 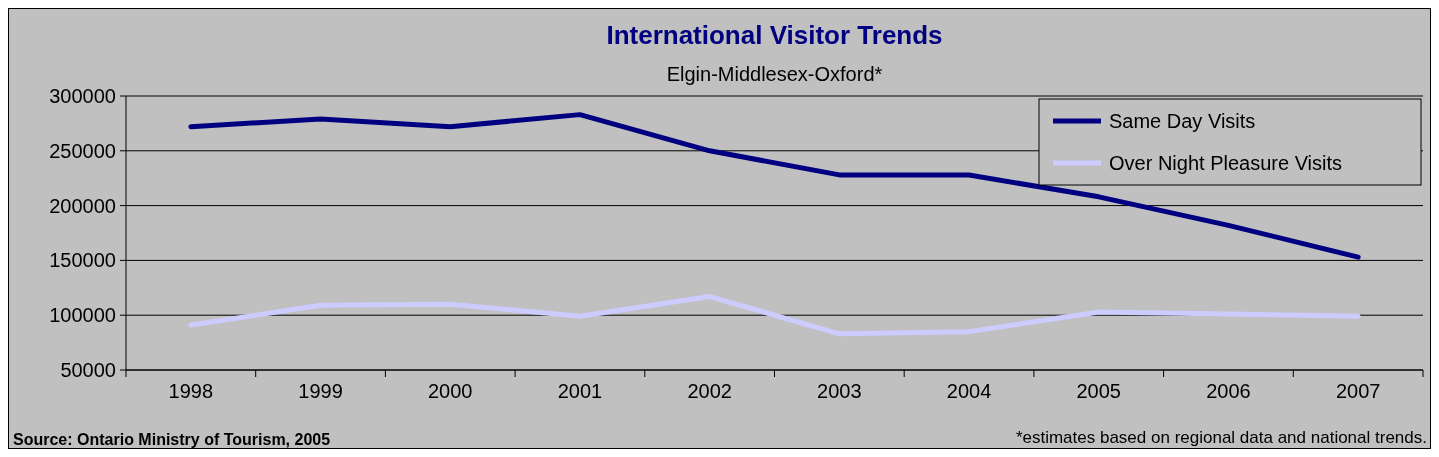 What do you see at coordinates (839, 391) in the screenshot?
I see `x-tick-label: 2003` at bounding box center [839, 391].